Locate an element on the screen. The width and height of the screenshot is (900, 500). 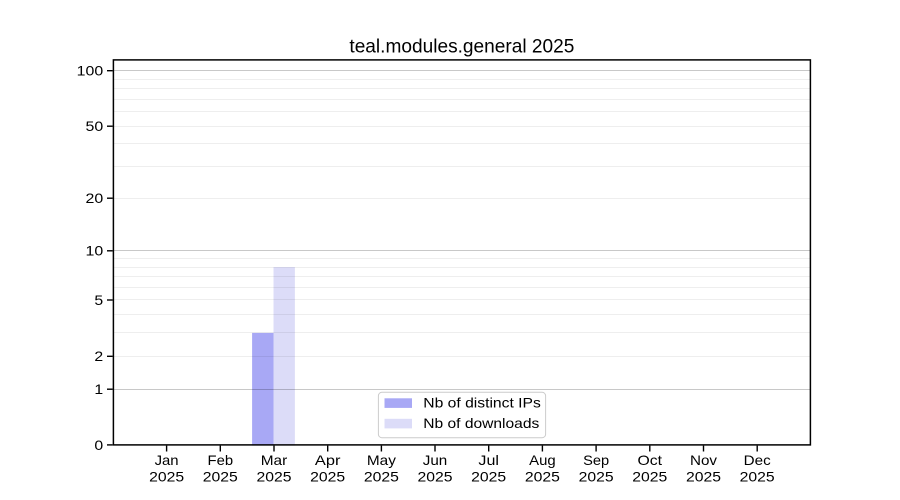
svg-text: 10 is located at coordinates (95, 251).